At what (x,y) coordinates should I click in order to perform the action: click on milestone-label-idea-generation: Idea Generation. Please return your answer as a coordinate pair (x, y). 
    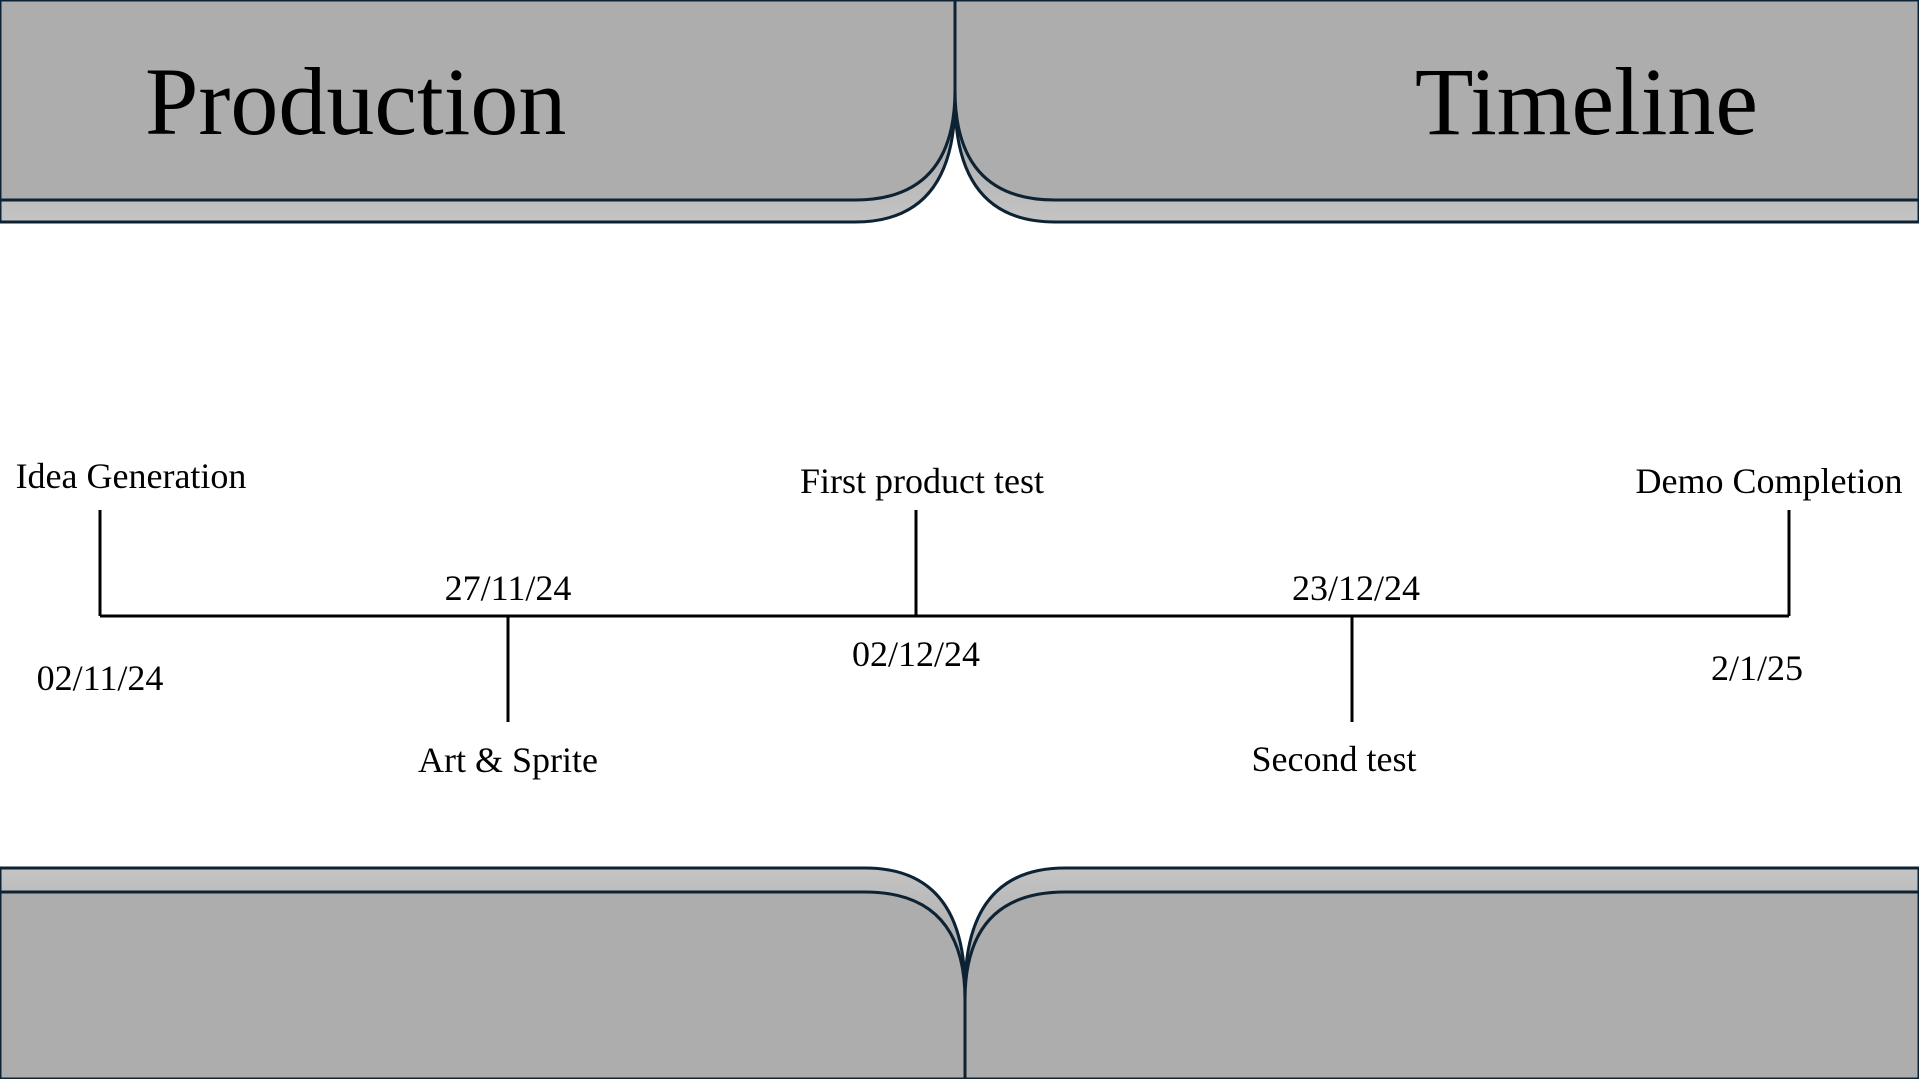
    Looking at the image, I should click on (131, 476).